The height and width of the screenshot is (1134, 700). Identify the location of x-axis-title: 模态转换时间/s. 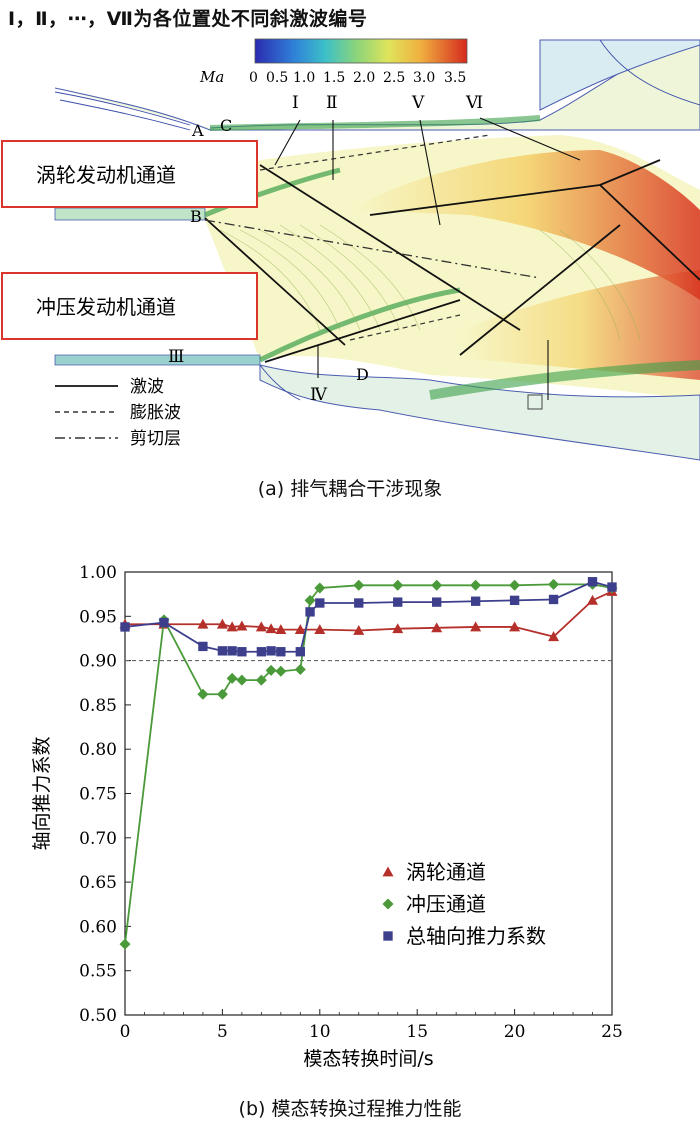
(368, 1059).